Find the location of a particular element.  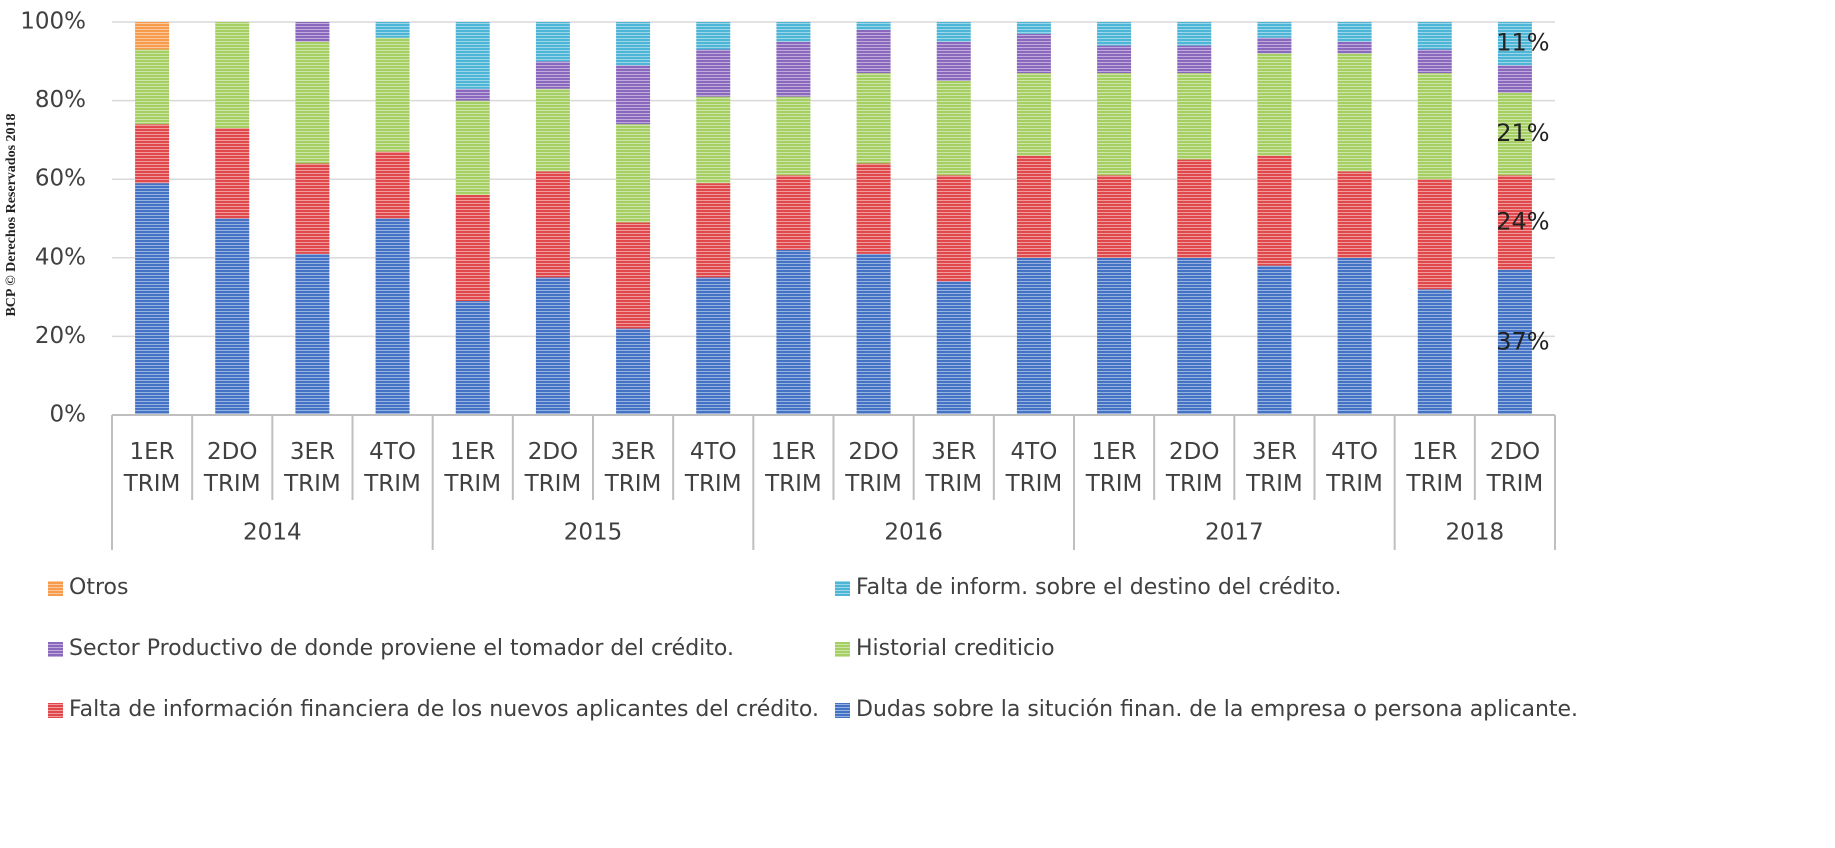

group-label: 2015 is located at coordinates (593, 533).